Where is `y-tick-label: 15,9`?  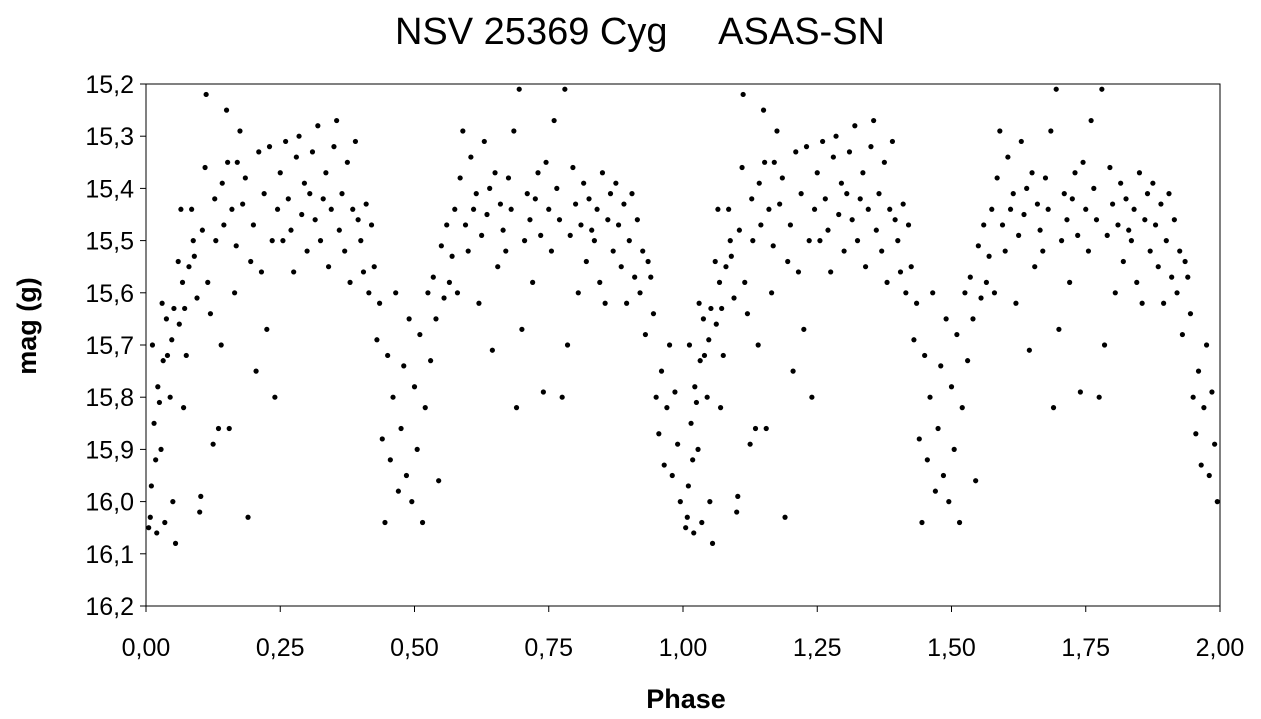 y-tick-label: 15,9 is located at coordinates (109, 450).